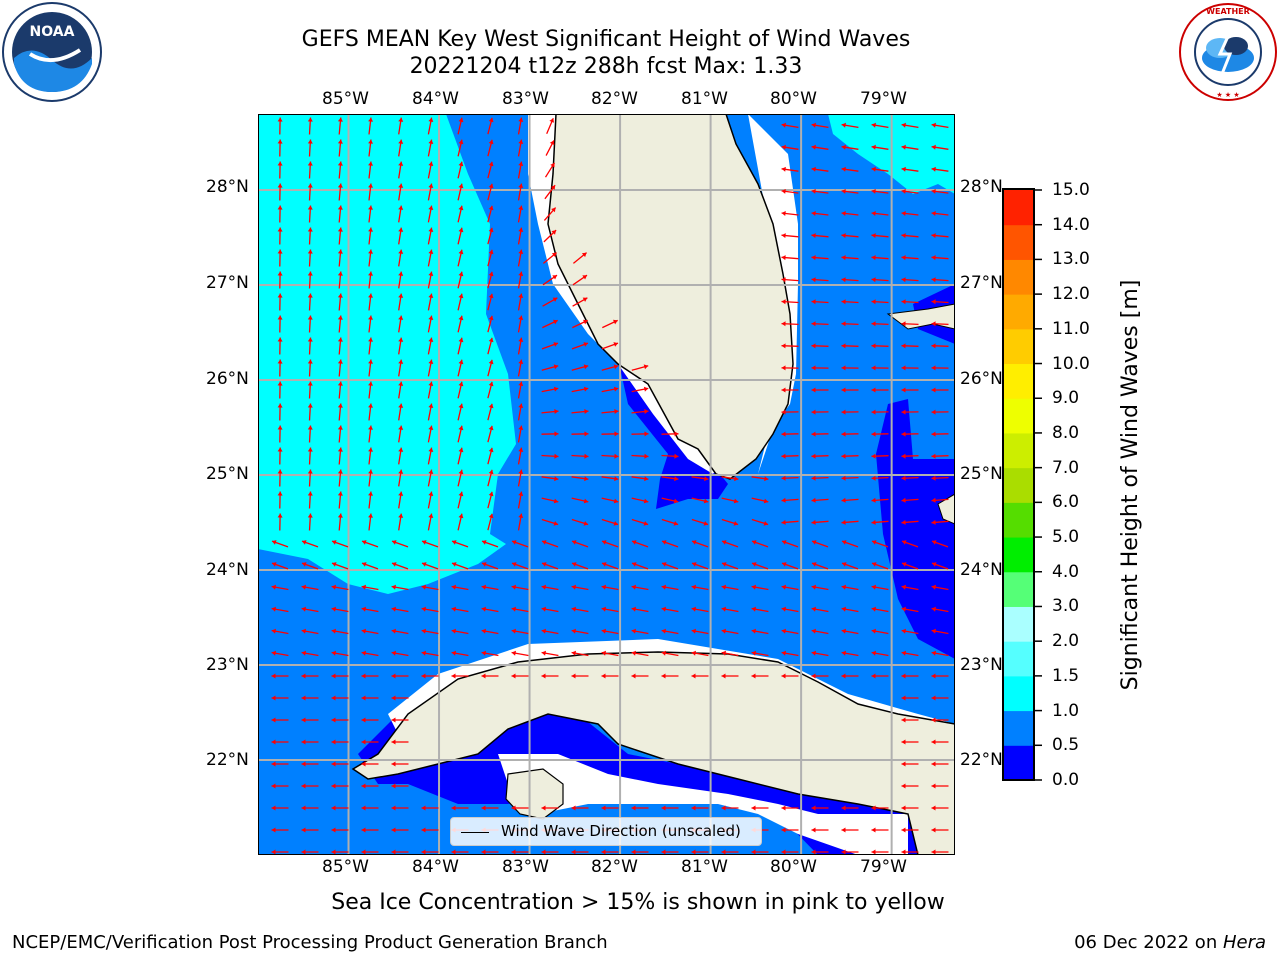 This screenshot has width=1280, height=960. I want to click on lon-tick-bottom: 85°W, so click(345, 867).